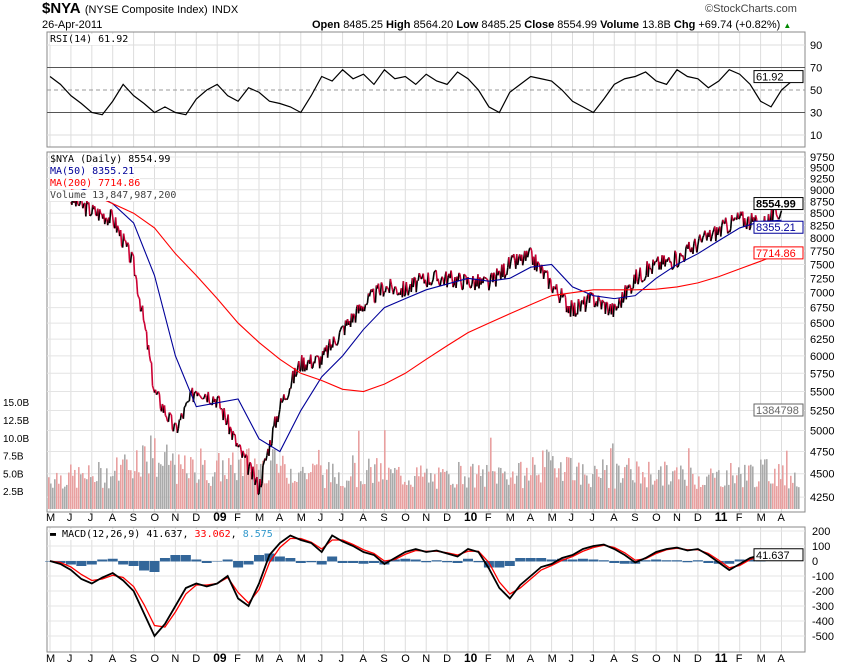  Describe the element at coordinates (822, 252) in the screenshot. I see `price-tick-label: 7750` at that location.